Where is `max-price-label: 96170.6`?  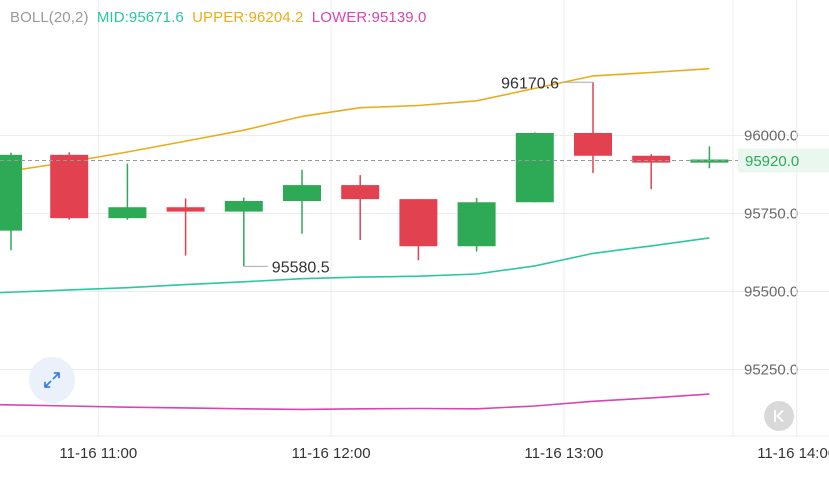 max-price-label: 96170.6 is located at coordinates (530, 83).